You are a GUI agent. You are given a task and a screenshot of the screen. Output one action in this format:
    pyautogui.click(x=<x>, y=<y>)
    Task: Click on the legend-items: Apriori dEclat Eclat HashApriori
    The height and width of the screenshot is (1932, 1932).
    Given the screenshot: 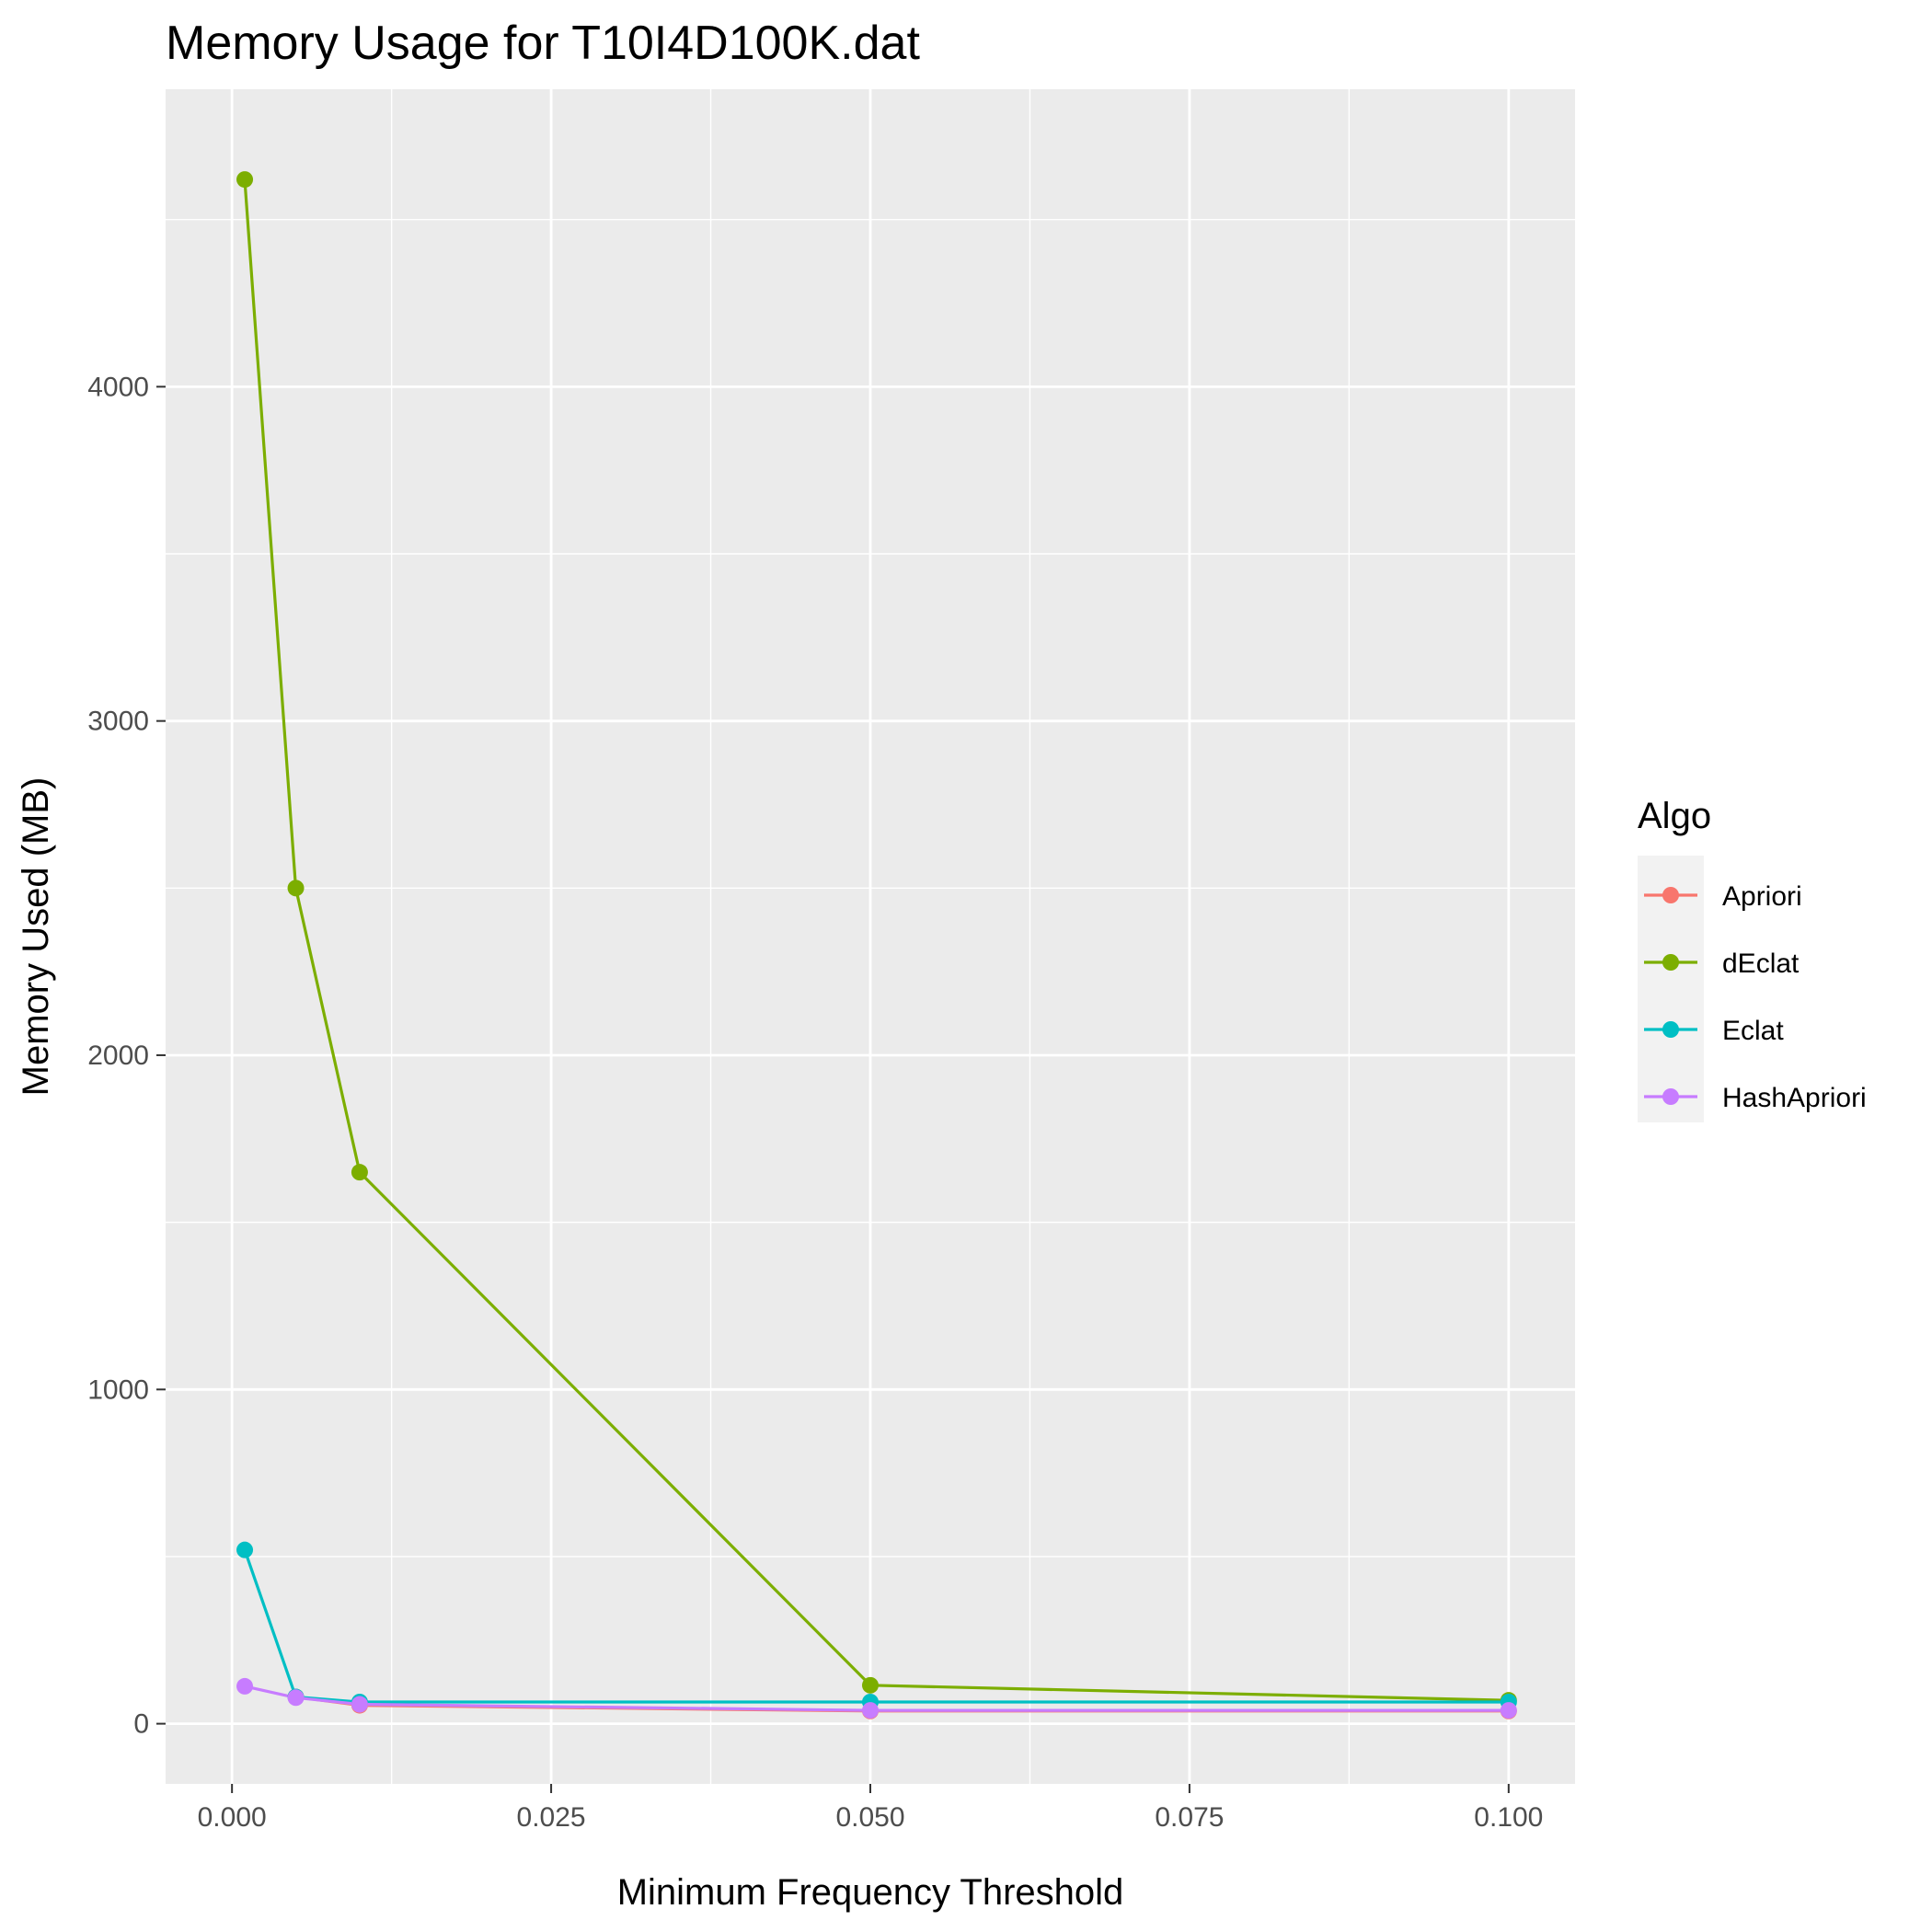 What is the action you would take?
    pyautogui.click(x=1755, y=997)
    